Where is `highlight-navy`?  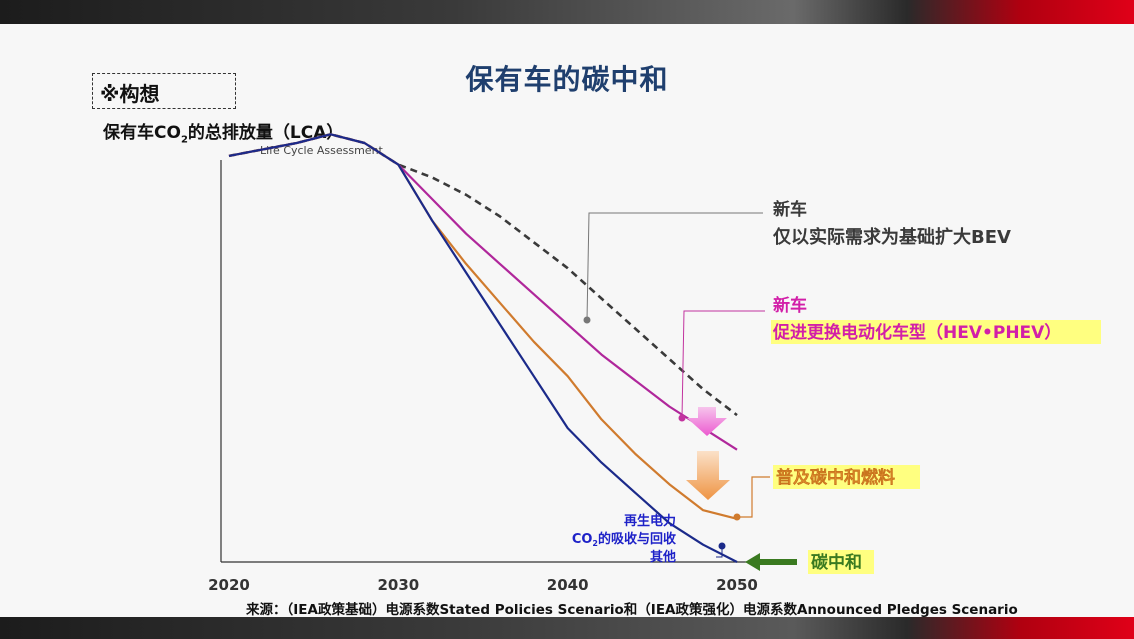 highlight-navy is located at coordinates (841, 562).